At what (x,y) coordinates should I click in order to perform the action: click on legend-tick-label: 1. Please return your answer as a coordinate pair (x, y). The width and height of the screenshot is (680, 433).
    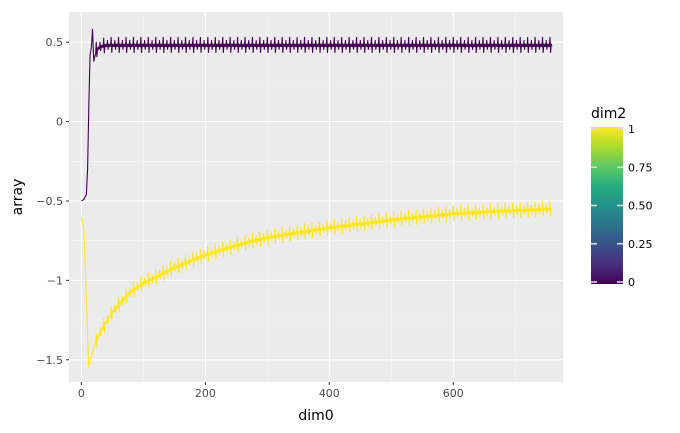
    Looking at the image, I should click on (631, 129).